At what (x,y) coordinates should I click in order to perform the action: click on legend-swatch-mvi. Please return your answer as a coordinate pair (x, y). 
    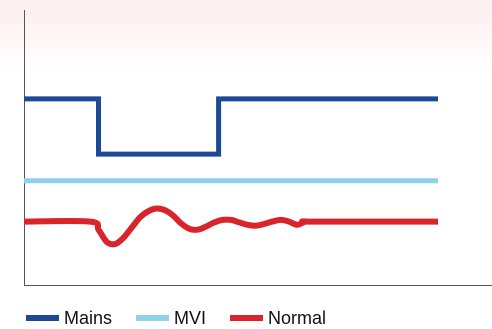
    Looking at the image, I should click on (153, 318).